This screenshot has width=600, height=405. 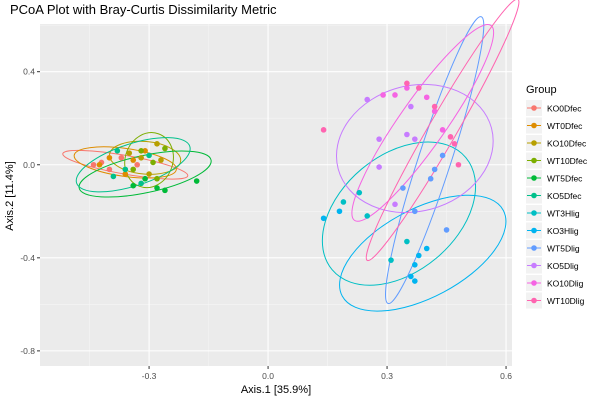 I want to click on legend-label: WT5Dfec, so click(x=565, y=179).